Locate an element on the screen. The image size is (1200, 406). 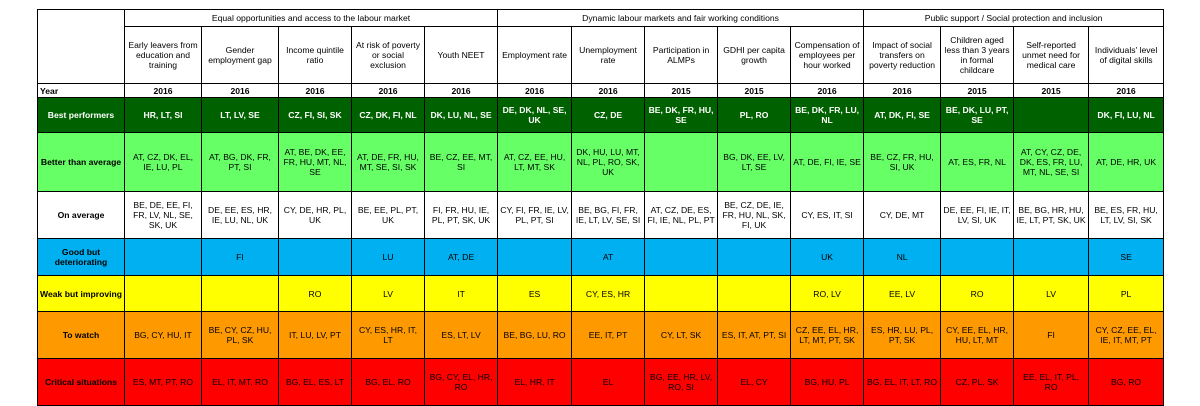
country-cell: DK, FI, LU, NL is located at coordinates (1126, 115).